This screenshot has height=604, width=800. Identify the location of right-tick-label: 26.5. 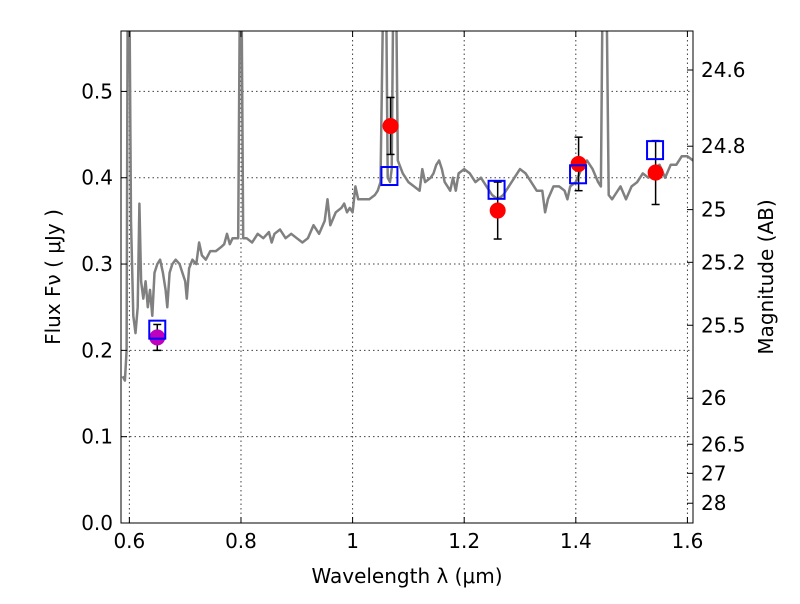
(723, 444).